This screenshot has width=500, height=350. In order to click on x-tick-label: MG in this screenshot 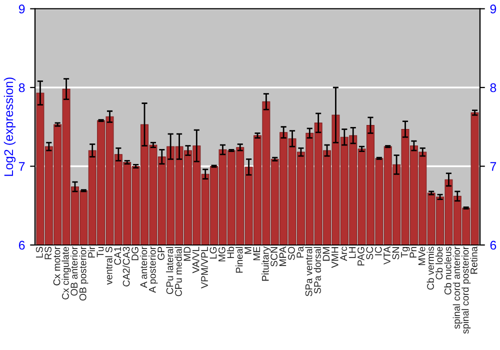, I will do `click(222, 254)`.